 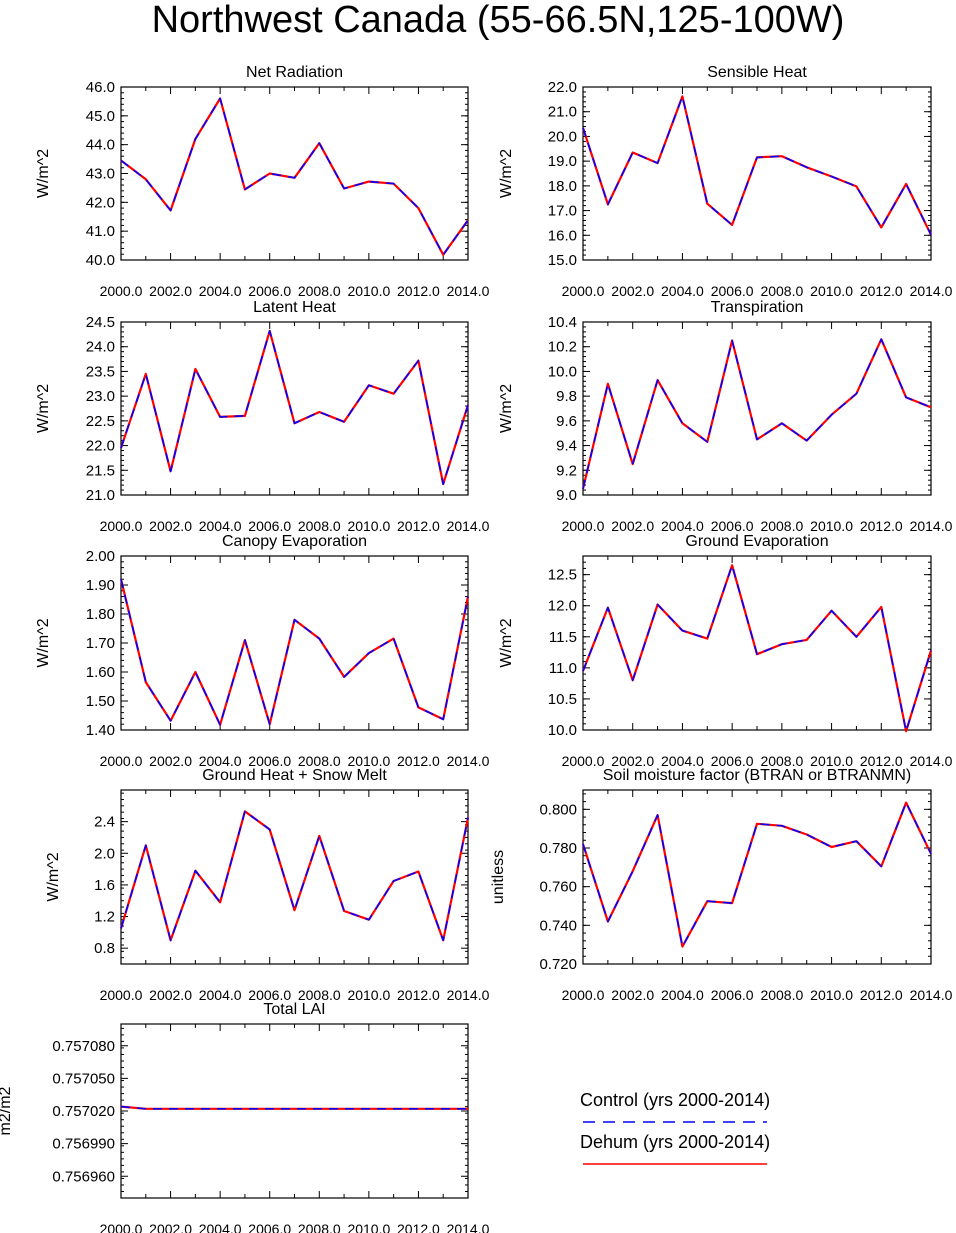 What do you see at coordinates (100, 396) in the screenshot?
I see `y-tick-label: 23.0` at bounding box center [100, 396].